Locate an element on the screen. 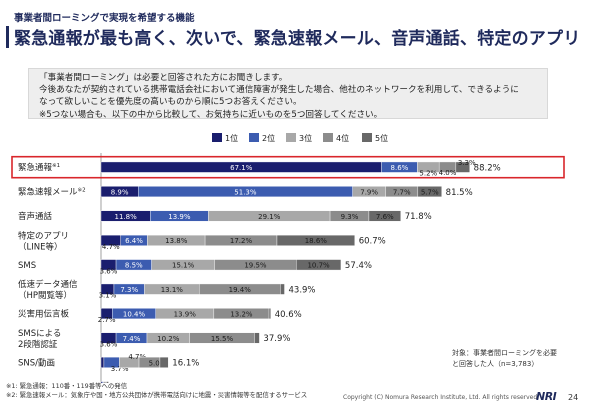 This screenshot has width=590, height=408. total-label: 43.9% is located at coordinates (302, 290).